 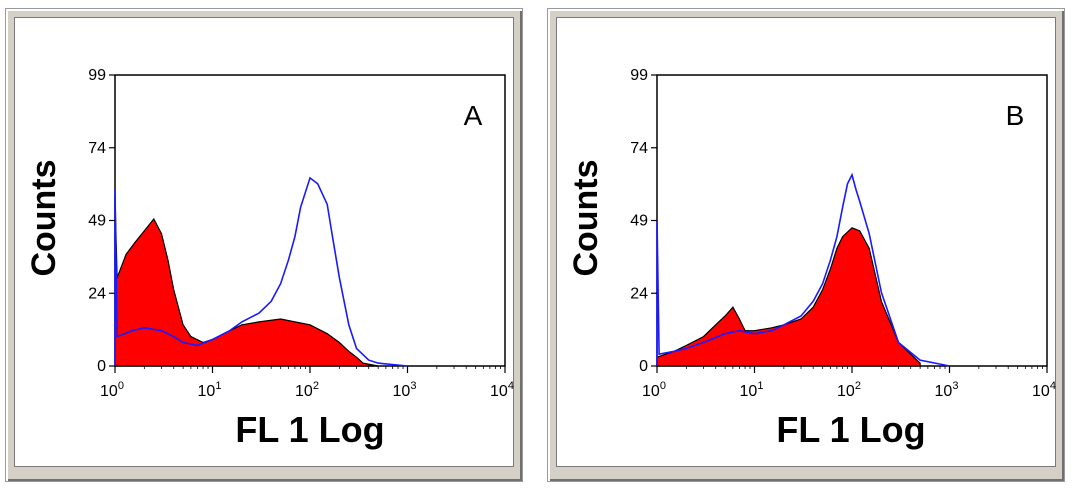 I want to click on panel-letter: B, so click(x=1015, y=115).